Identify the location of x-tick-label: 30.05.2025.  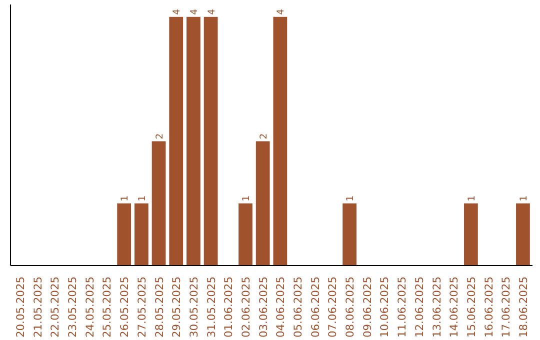
(193, 307).